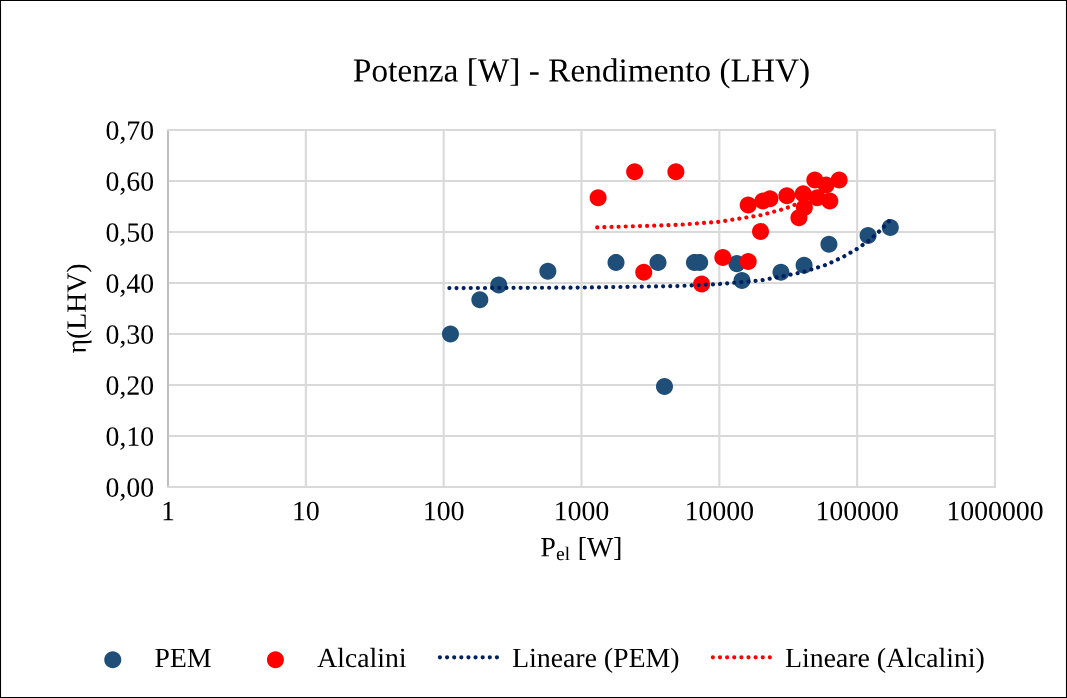  Describe the element at coordinates (168, 511) in the screenshot. I see `x-tick-label: 1` at that location.